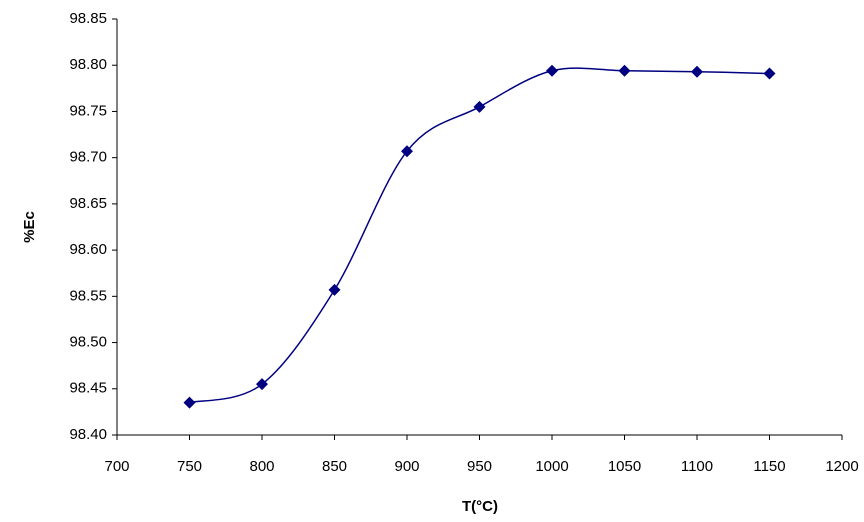 This screenshot has width=864, height=522. I want to click on y-tick-label: 98.60, so click(88, 249).